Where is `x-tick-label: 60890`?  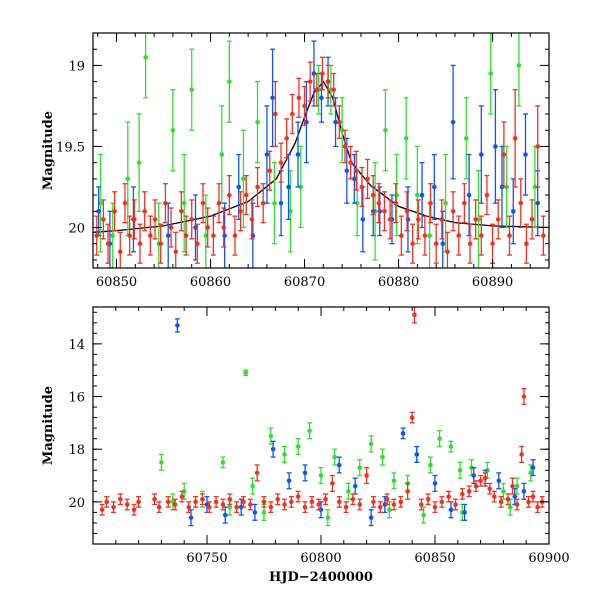 x-tick-label: 60890 is located at coordinates (492, 282).